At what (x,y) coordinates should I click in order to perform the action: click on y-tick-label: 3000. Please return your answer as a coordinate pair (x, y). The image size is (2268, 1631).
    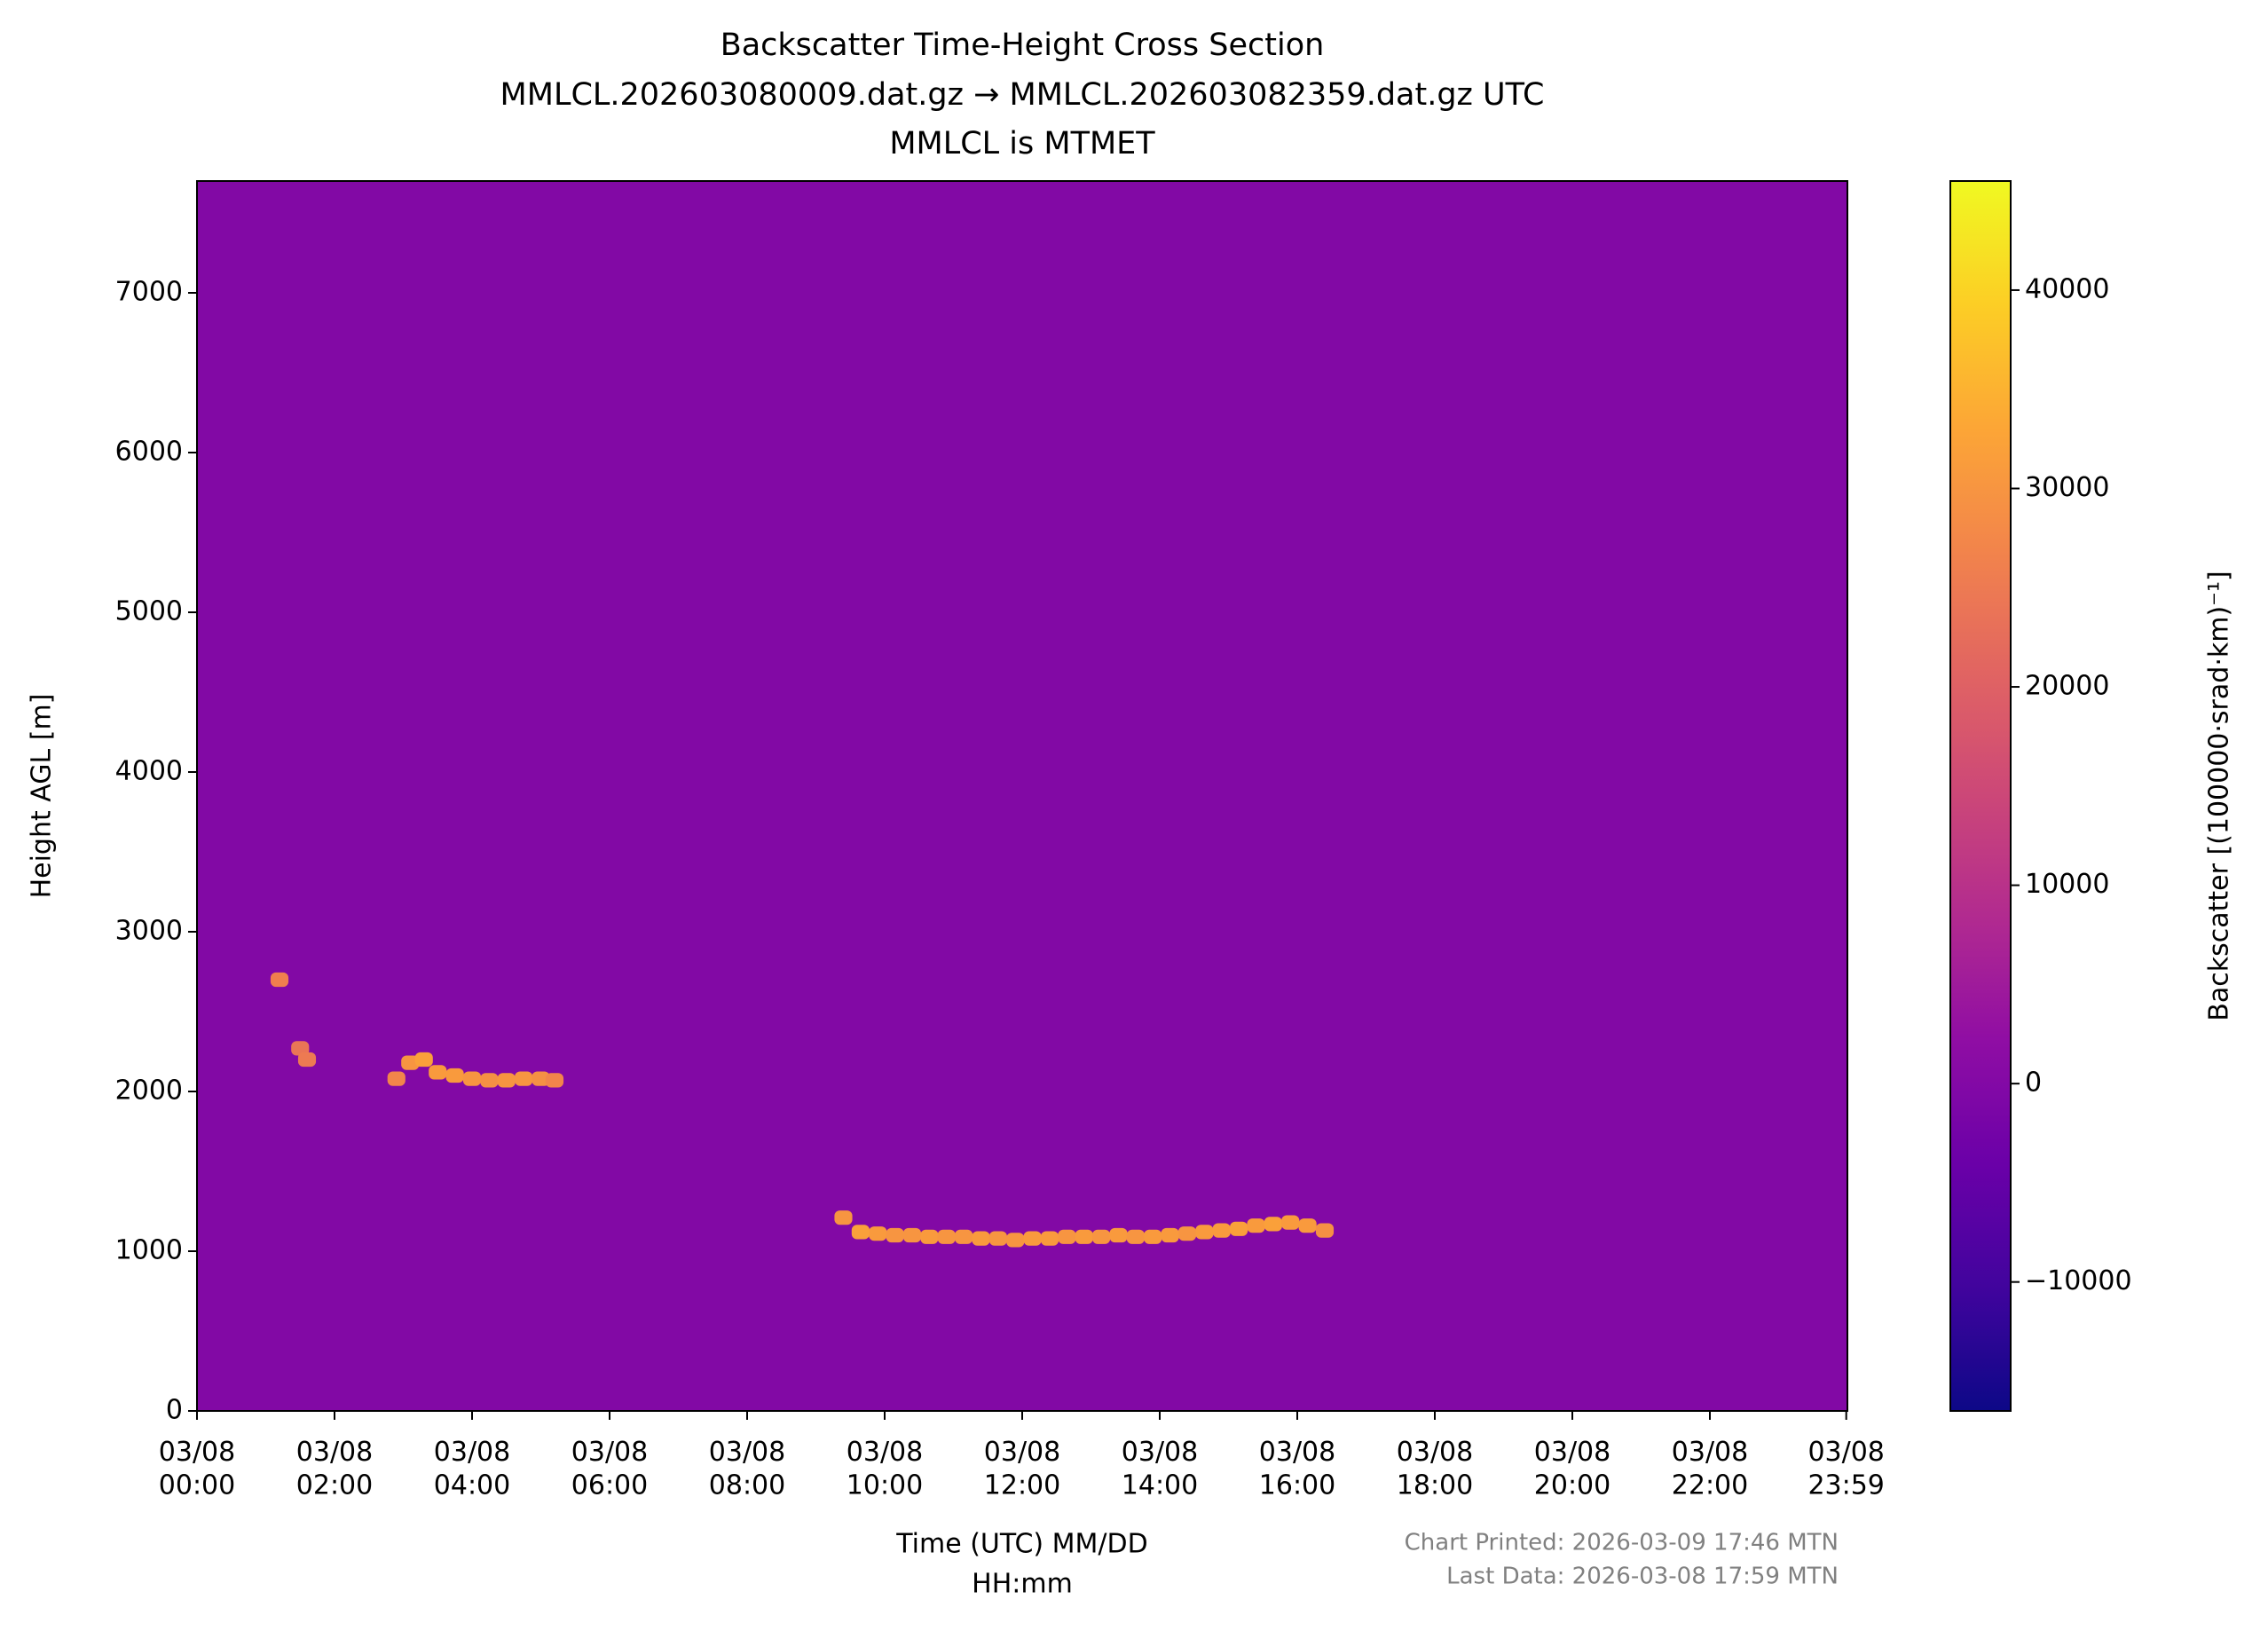
    Looking at the image, I should click on (149, 932).